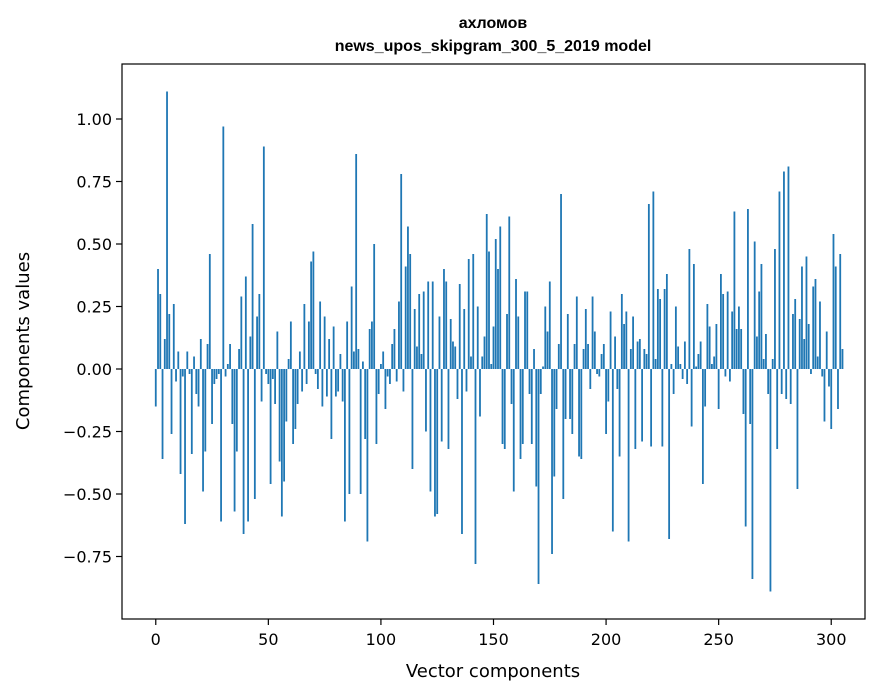 This screenshot has height=696, width=880. I want to click on x-tick-label: 0, so click(156, 639).